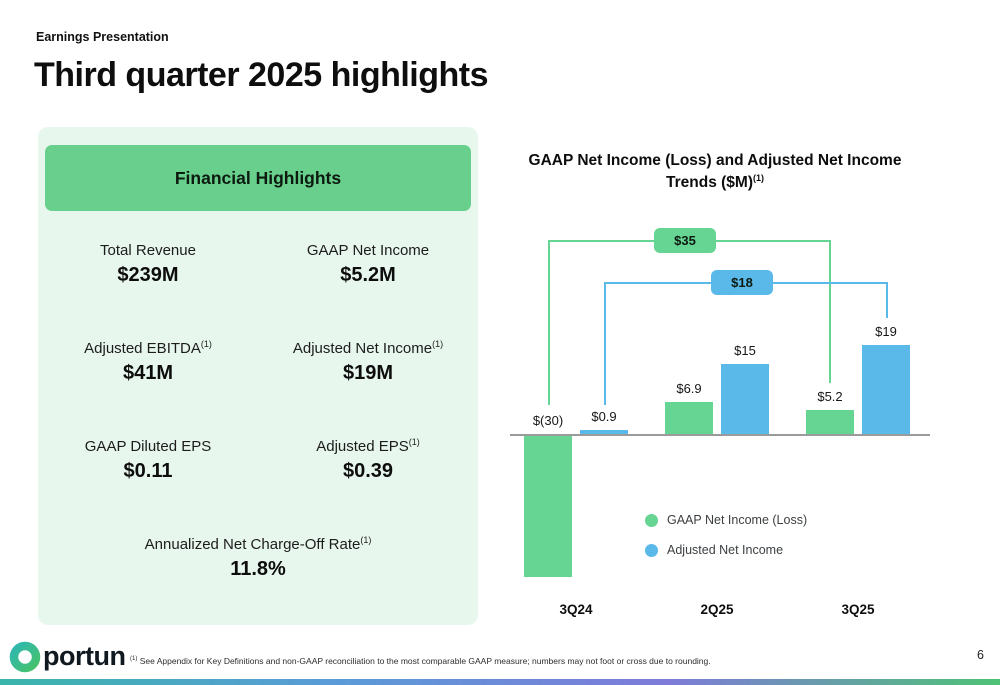 This screenshot has height=685, width=1000. Describe the element at coordinates (830, 396) in the screenshot. I see `bar-value-label: $5.2` at that location.